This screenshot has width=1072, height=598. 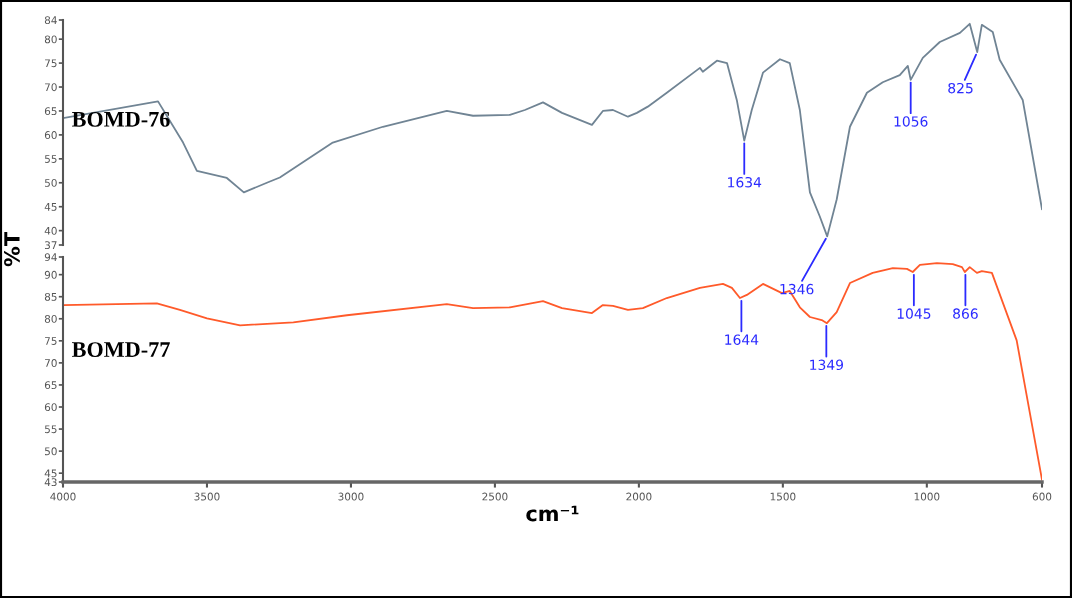 I want to click on x-tick-label: 1500, so click(x=783, y=496).